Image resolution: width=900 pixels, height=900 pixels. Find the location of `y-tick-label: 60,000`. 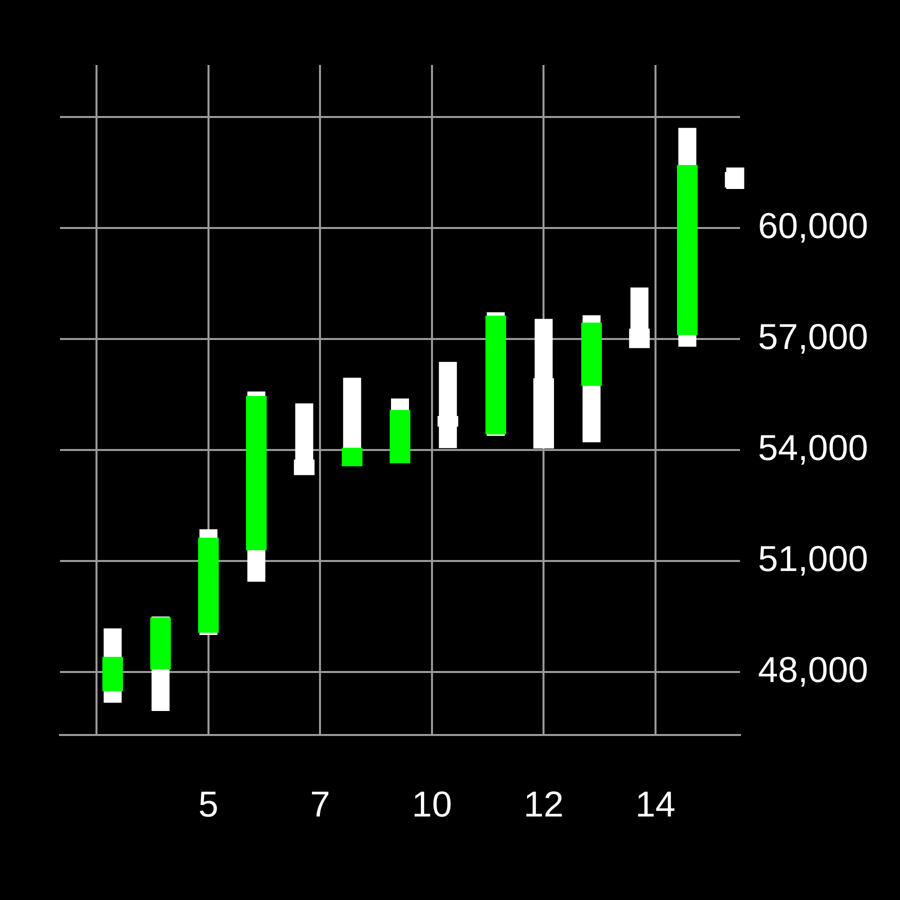

y-tick-label: 60,000 is located at coordinates (813, 225).